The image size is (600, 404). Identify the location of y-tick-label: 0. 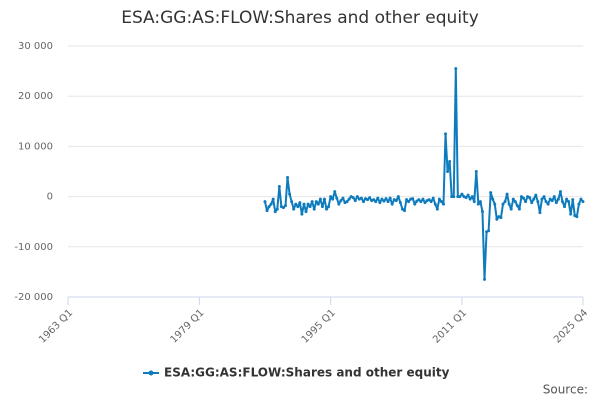
(50, 197).